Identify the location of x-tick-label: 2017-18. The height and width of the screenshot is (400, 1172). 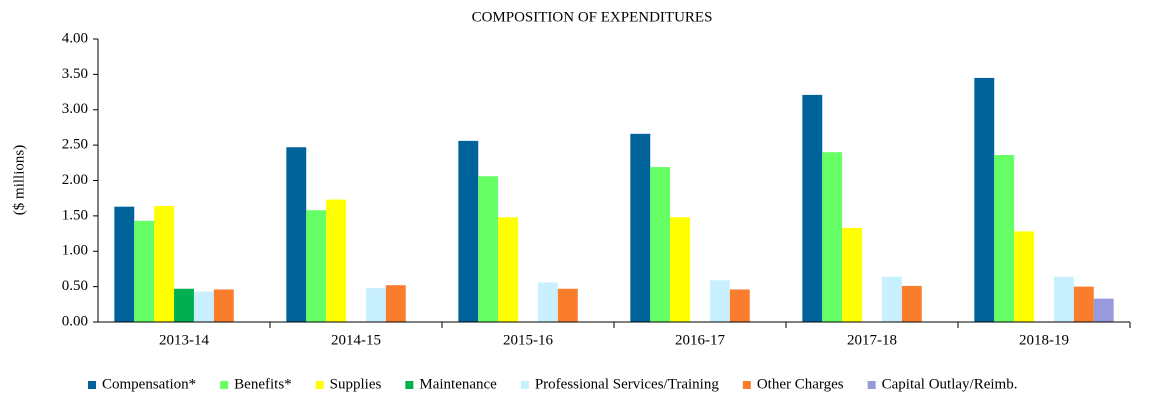
(872, 340).